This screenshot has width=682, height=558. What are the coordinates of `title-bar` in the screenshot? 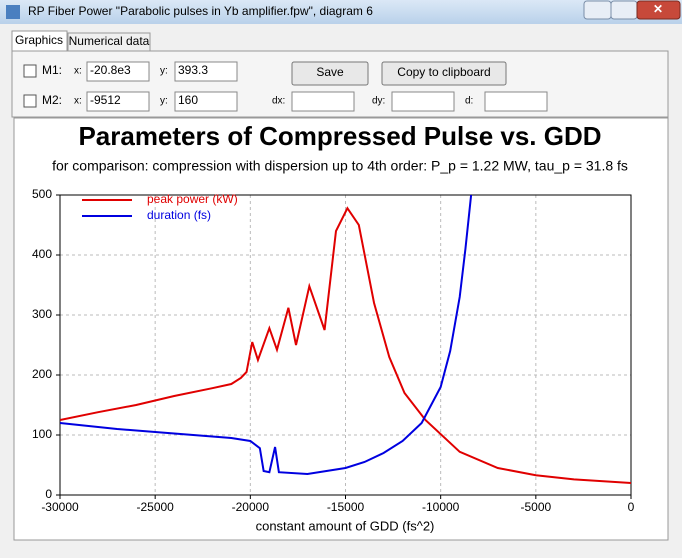 It's located at (341, 12).